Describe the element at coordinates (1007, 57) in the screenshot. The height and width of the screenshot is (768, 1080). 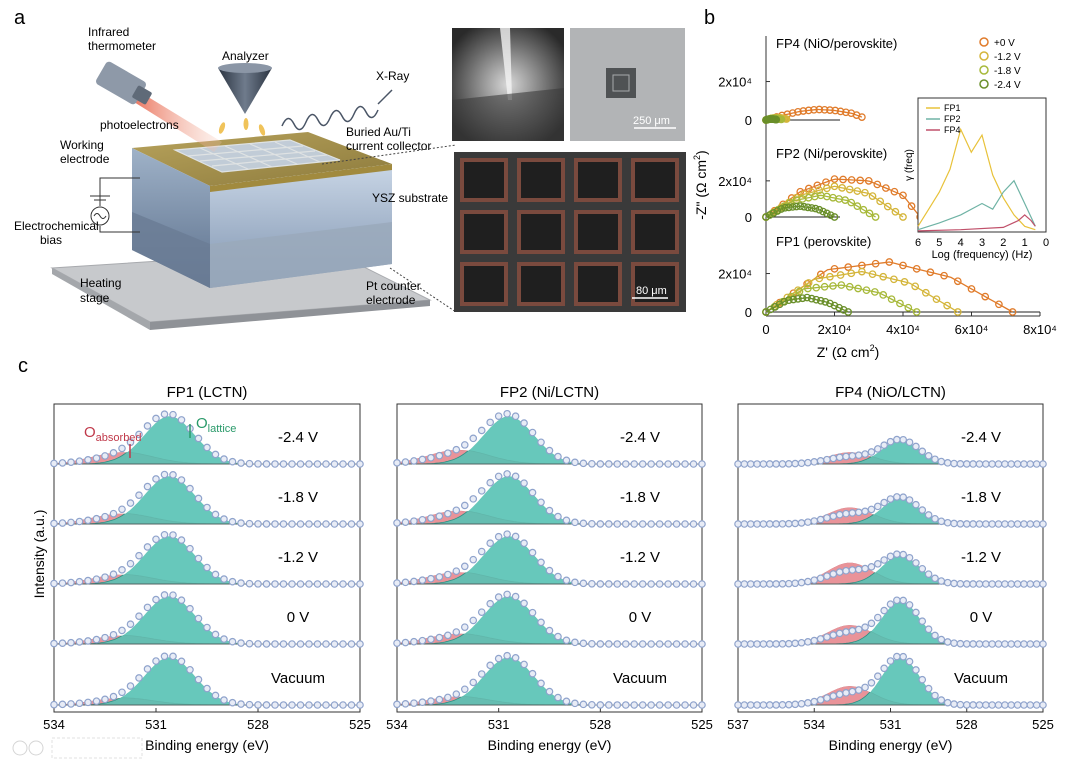
I see `legend-label: -1.2 V` at that location.